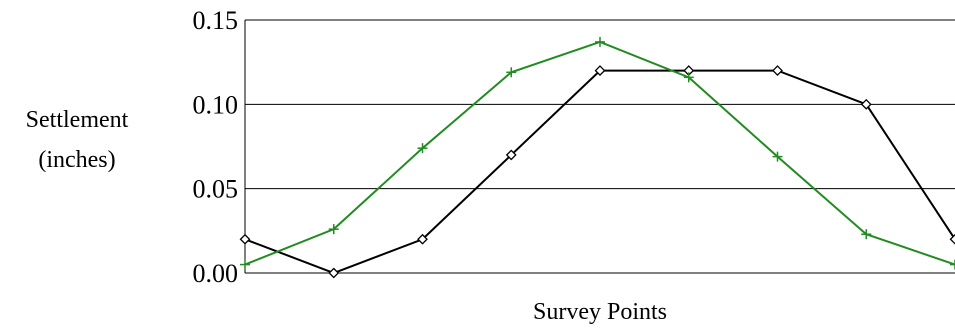 This screenshot has height=333, width=955. I want to click on y-tick-label: 0.05, so click(216, 189).